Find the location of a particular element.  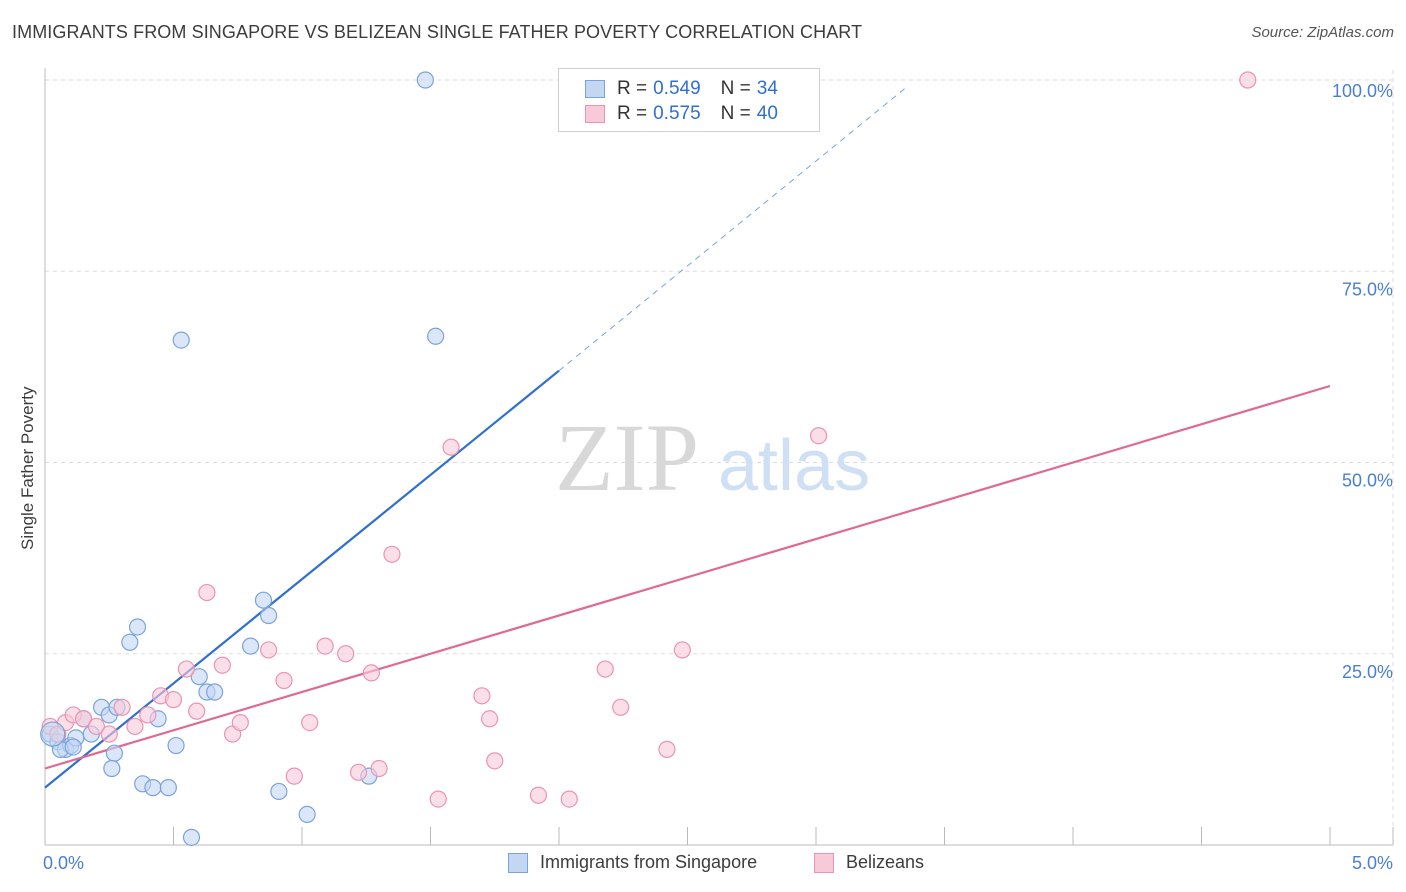

legend-row-singapore: R = 0.549 N = 34 is located at coordinates (681, 89).